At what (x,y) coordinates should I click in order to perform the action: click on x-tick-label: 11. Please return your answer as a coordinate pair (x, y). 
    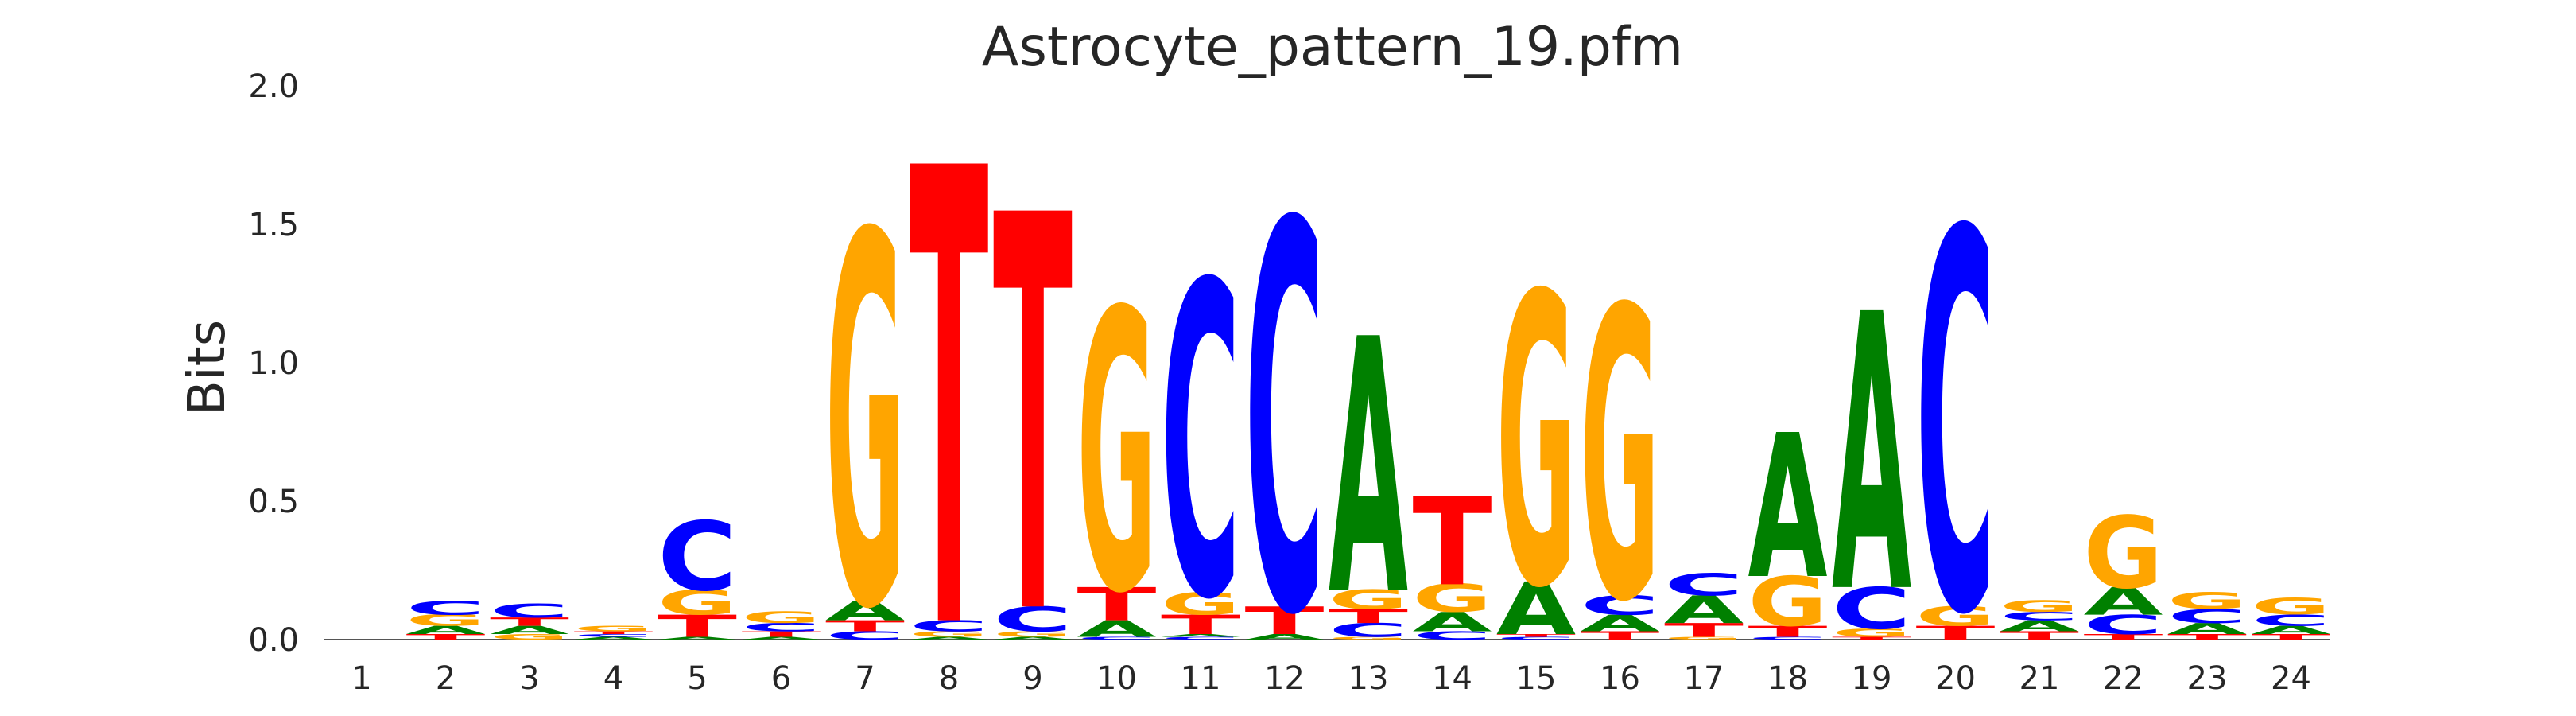
    Looking at the image, I should click on (1201, 678).